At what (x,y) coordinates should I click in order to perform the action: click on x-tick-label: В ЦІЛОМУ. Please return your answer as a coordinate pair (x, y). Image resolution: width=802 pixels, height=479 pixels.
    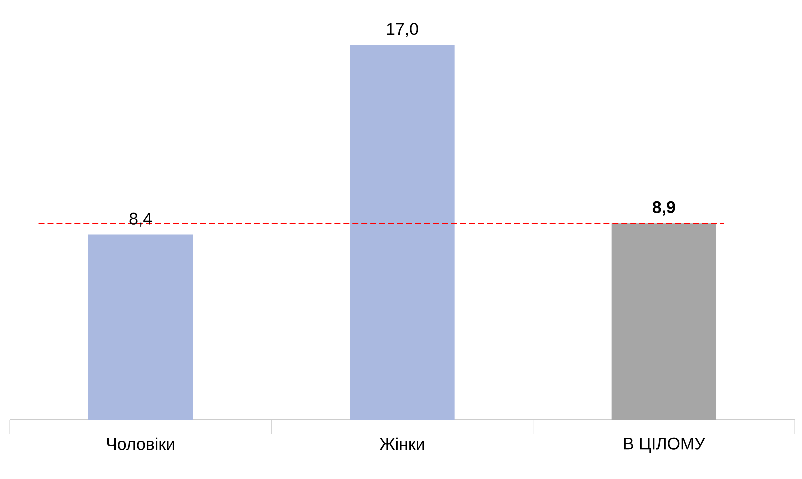
    Looking at the image, I should click on (665, 446).